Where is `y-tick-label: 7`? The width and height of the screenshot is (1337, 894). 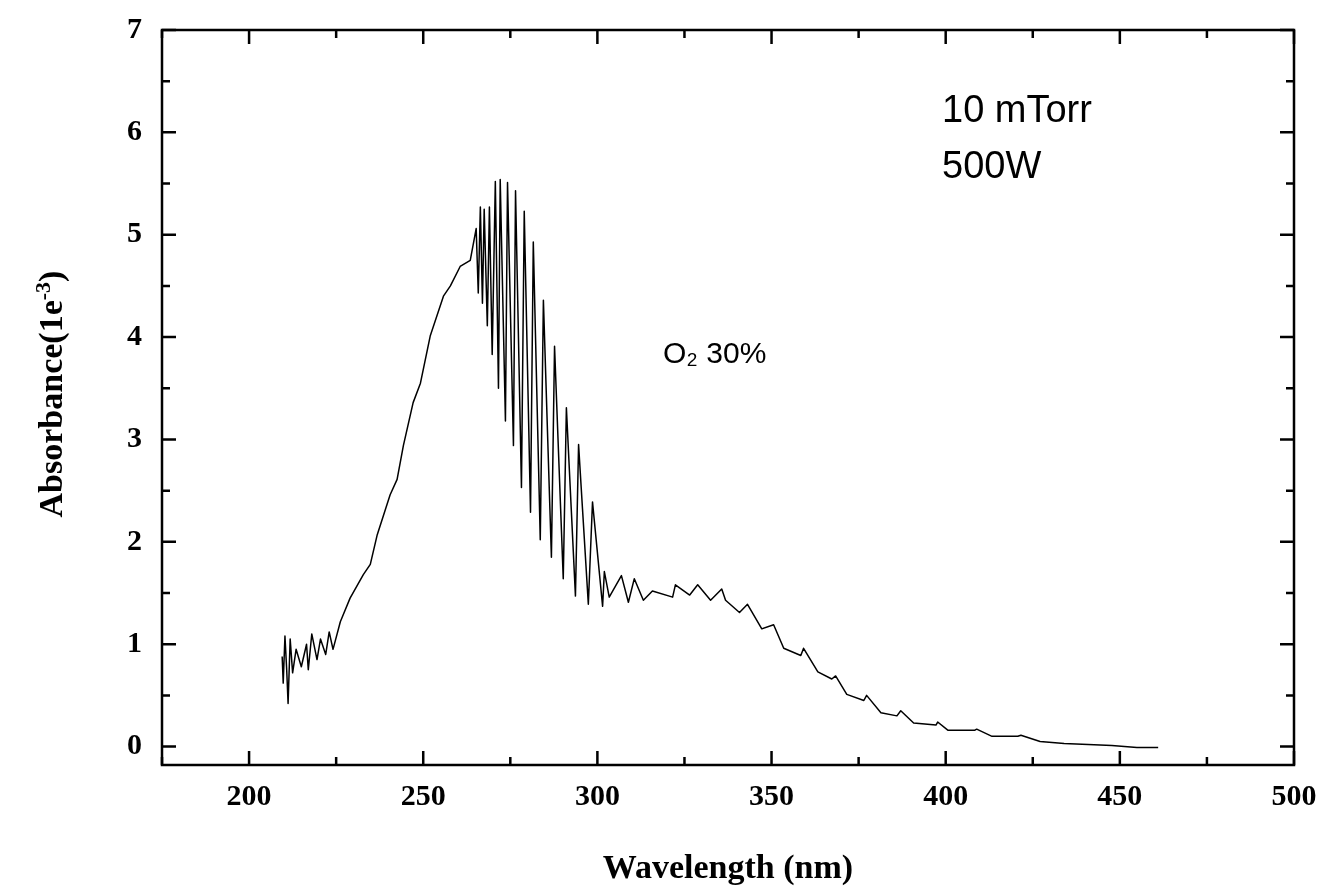 y-tick-label: 7 is located at coordinates (134, 27).